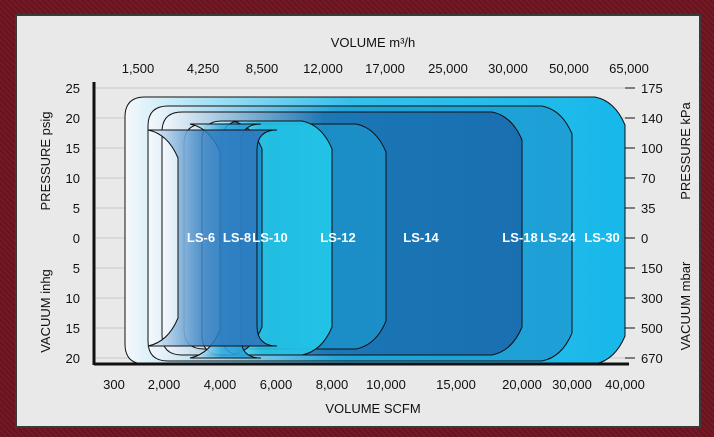 The height and width of the screenshot is (437, 714). Describe the element at coordinates (203, 68) in the screenshot. I see `top-tick-label: 4,250` at that location.